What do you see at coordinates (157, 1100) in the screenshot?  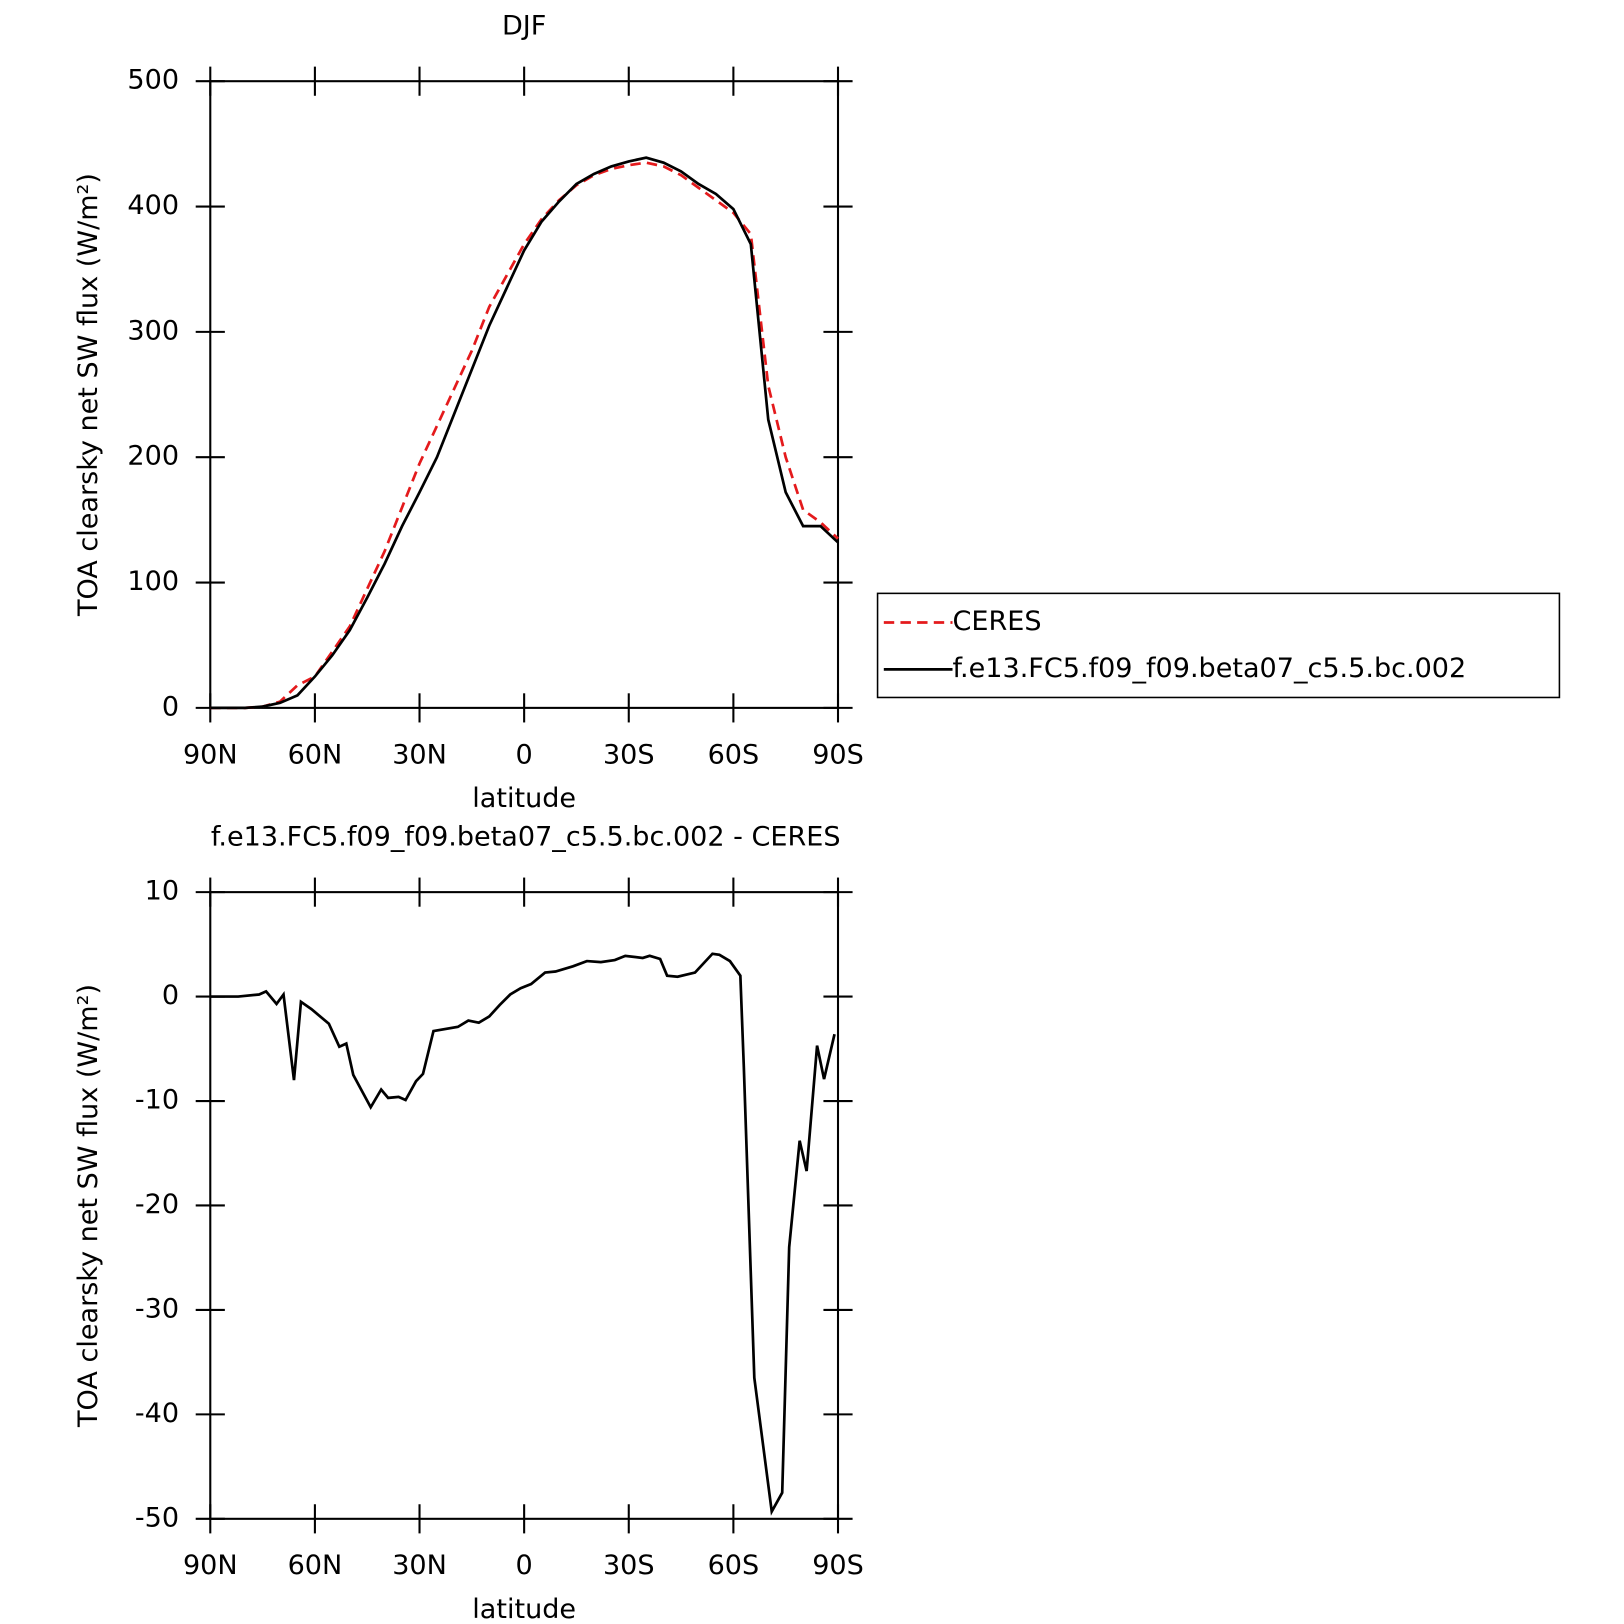 I see `y-tick-label: -10` at bounding box center [157, 1100].